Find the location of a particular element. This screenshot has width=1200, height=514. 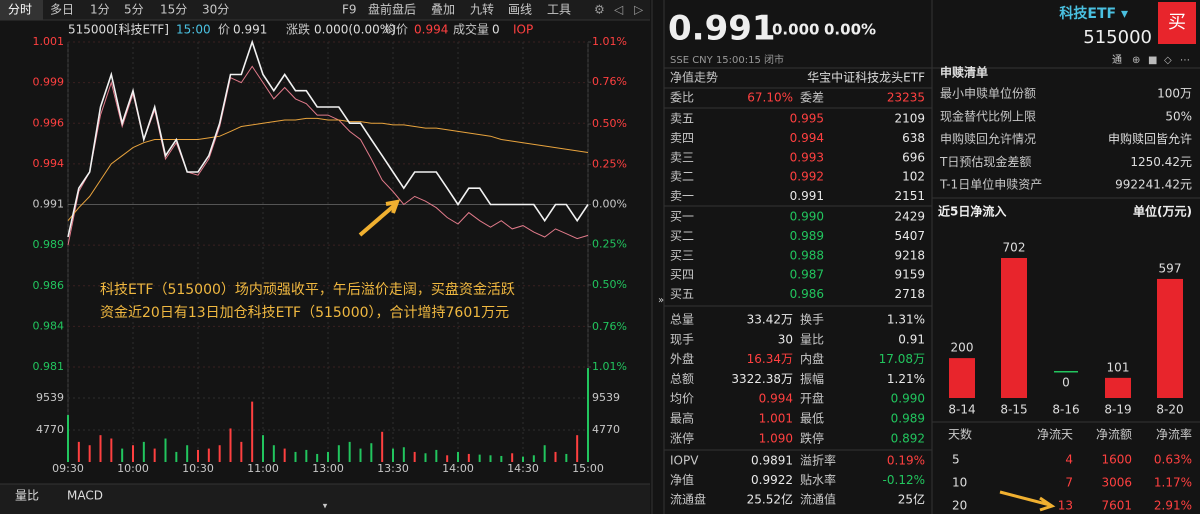

stat-value: 17.08万 is located at coordinates (902, 359).